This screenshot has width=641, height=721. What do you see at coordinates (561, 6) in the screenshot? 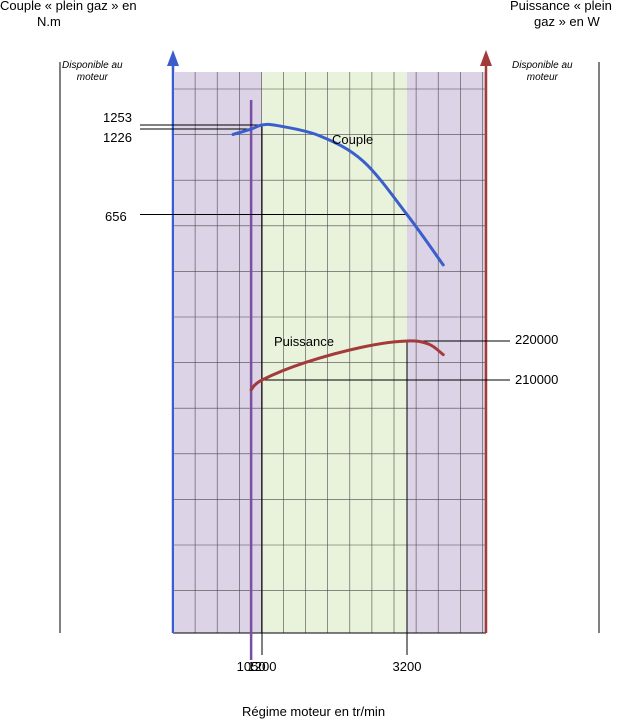
I see `right-axis-title-line-1: Puissance « plein` at bounding box center [561, 6].